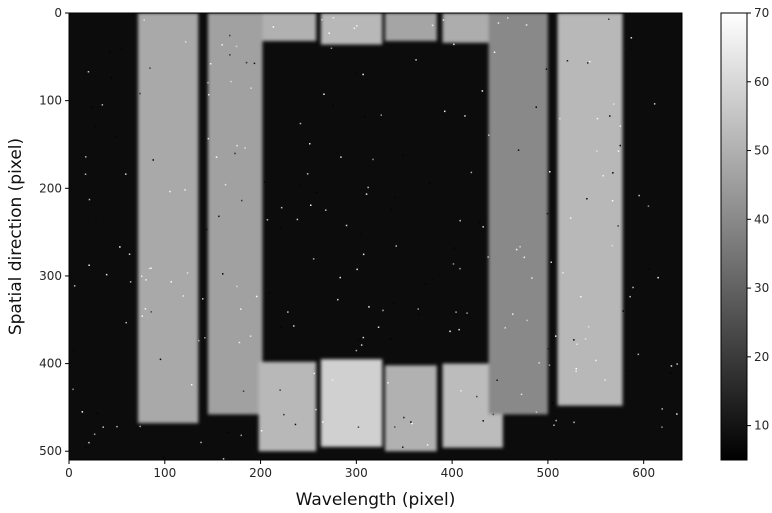 This screenshot has height=513, width=772. I want to click on colorbar-ticks: 10 20 30 40 50 60 70, so click(758, 219).